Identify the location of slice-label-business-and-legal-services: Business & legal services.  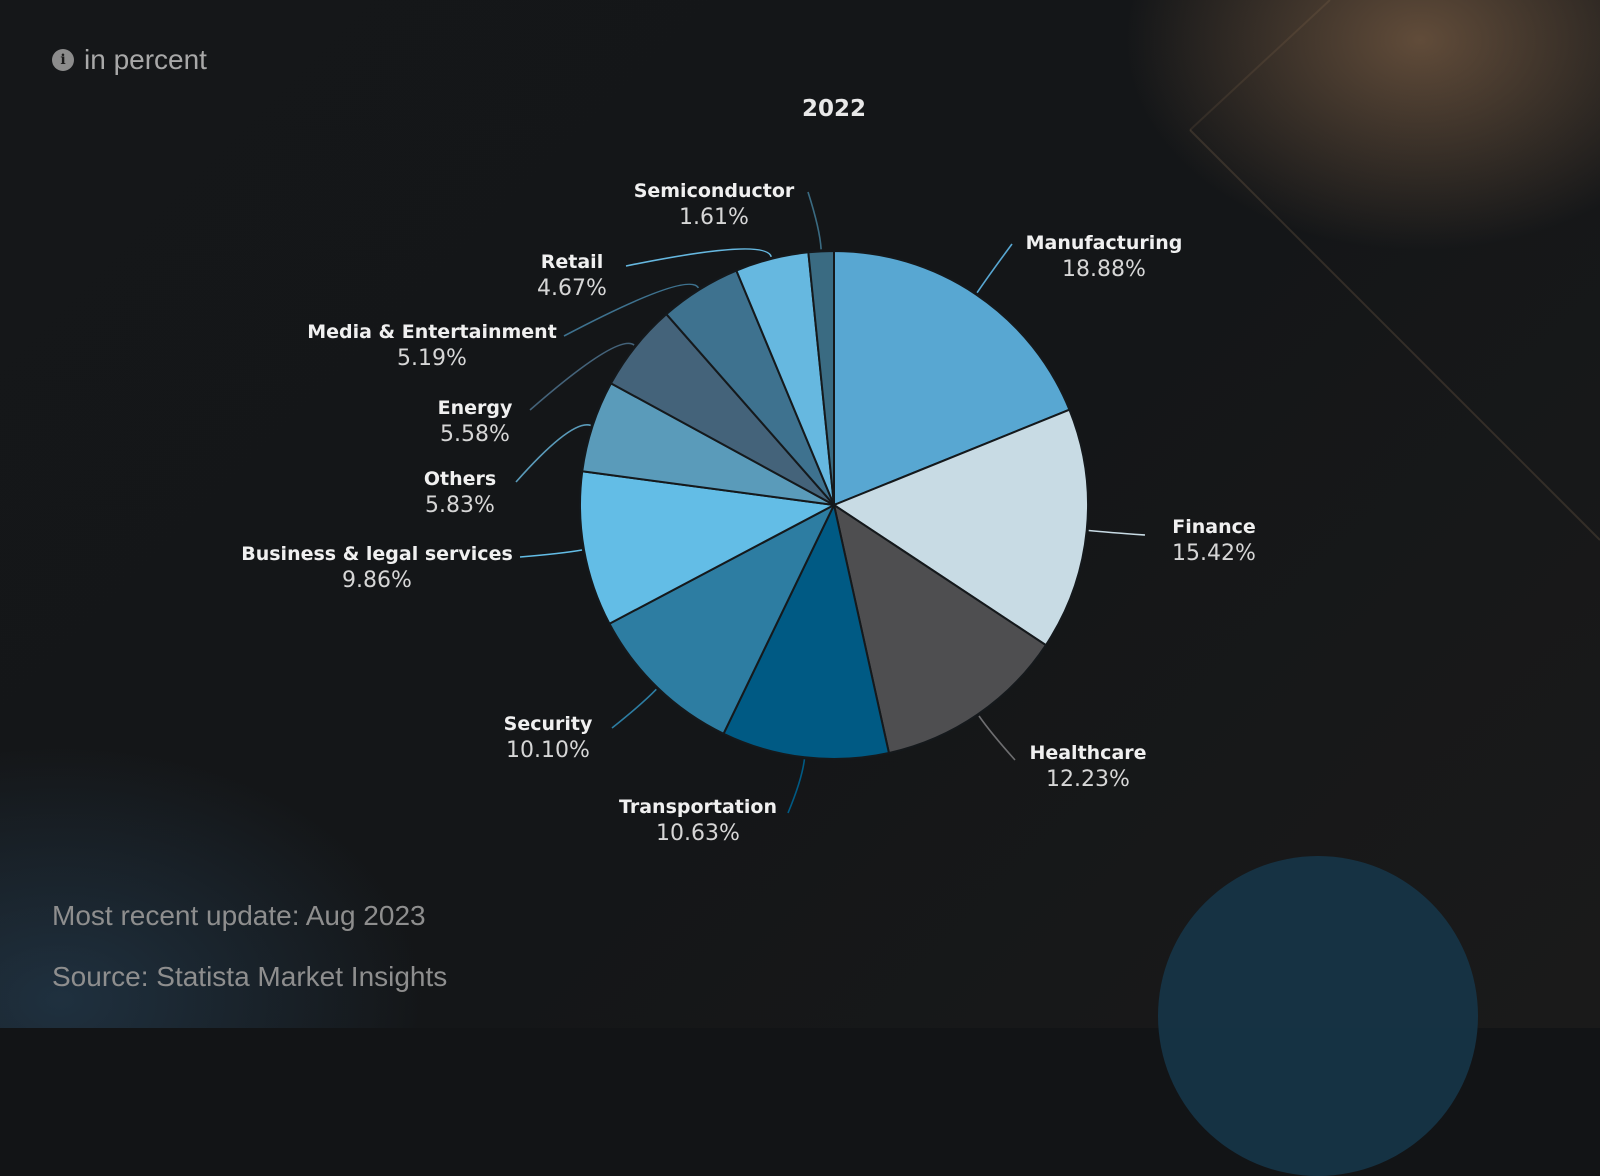
(377, 554).